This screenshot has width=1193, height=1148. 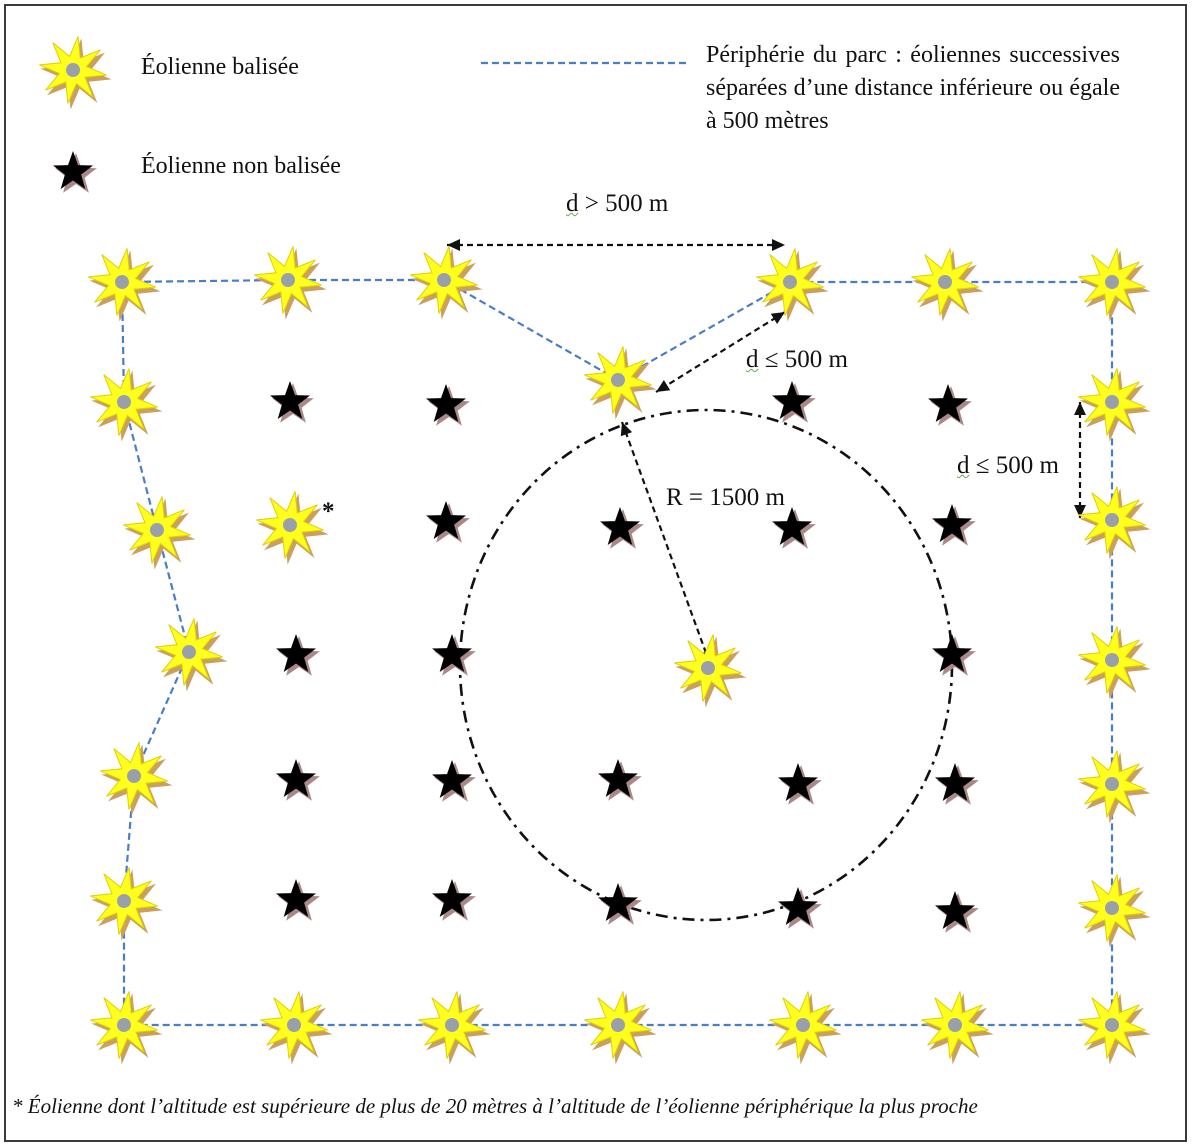 I want to click on distance-label-vertical: d ≤ 500 m, so click(x=1008, y=466).